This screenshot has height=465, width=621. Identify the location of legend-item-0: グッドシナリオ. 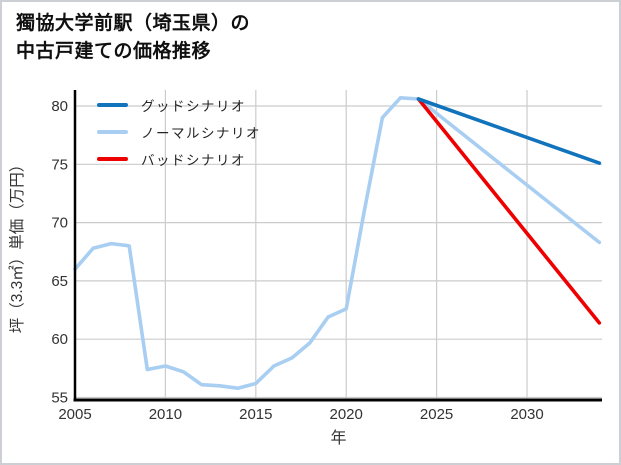
(179, 104).